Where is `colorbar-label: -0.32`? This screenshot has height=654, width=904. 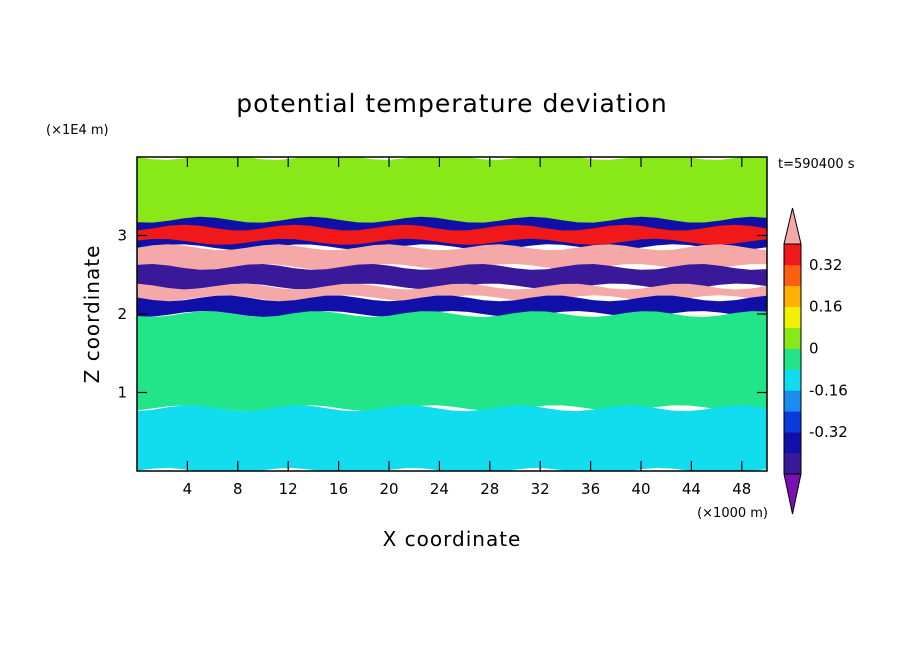
colorbar-label: -0.32 is located at coordinates (828, 432).